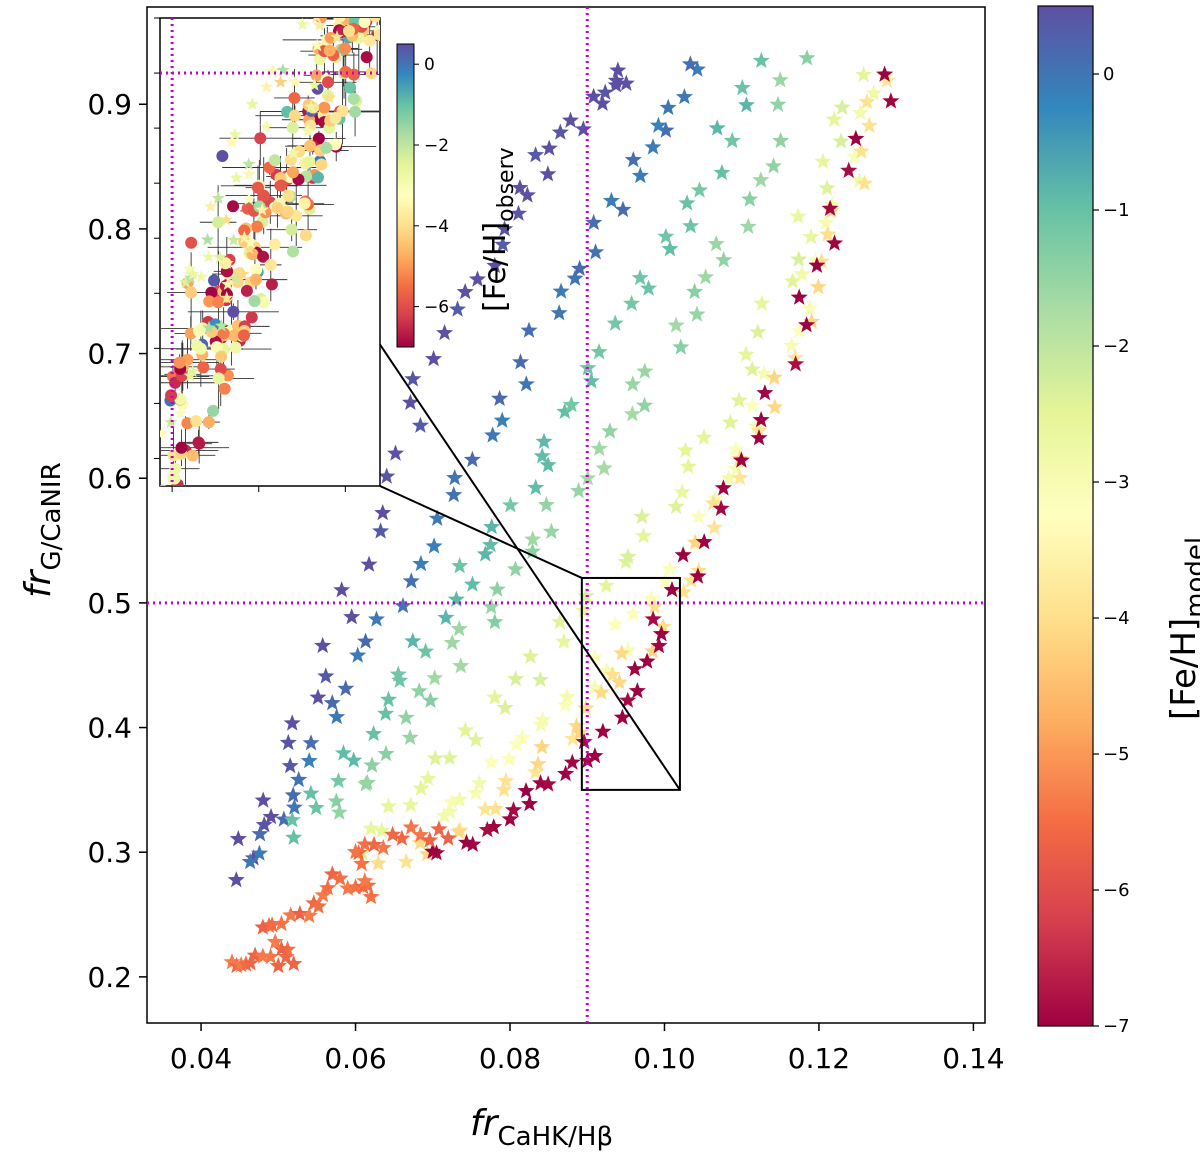 This screenshot has width=1200, height=1152. I want to click on x-axis-label: frCaHK/Hβ, so click(541, 1127).